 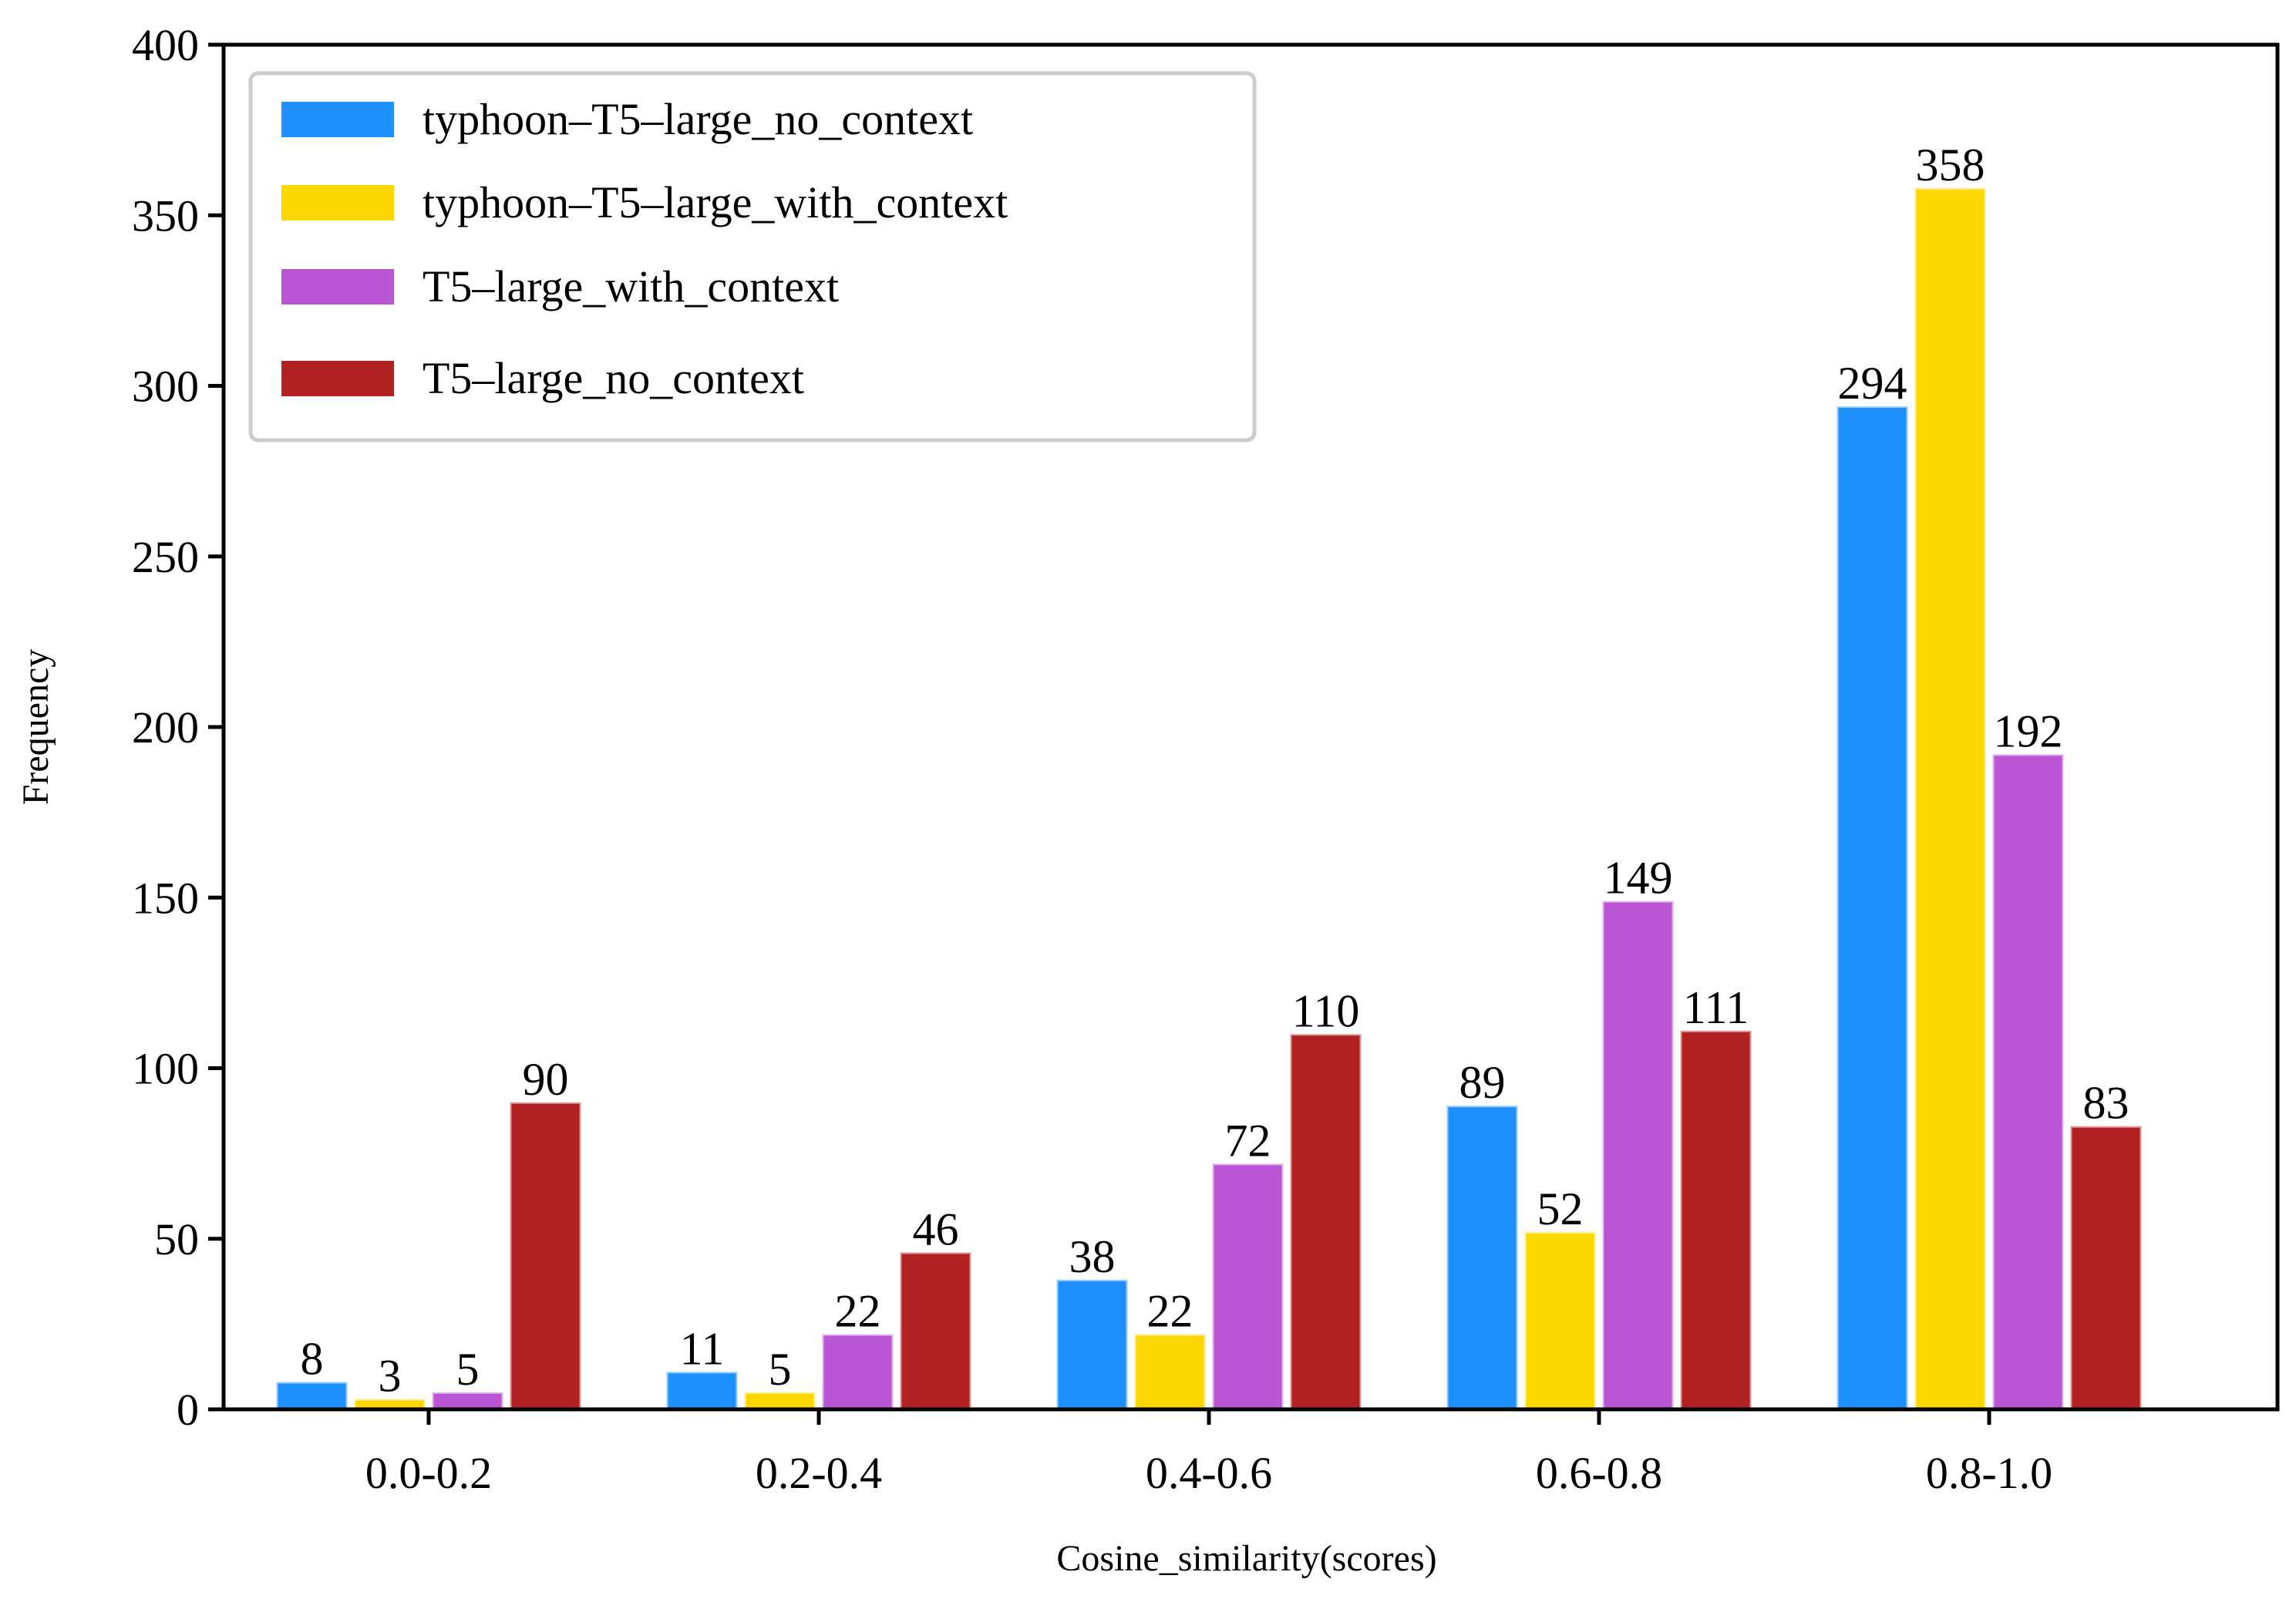 What do you see at coordinates (1599, 1473) in the screenshot?
I see `x-tick-label: 0.6-0.8` at bounding box center [1599, 1473].